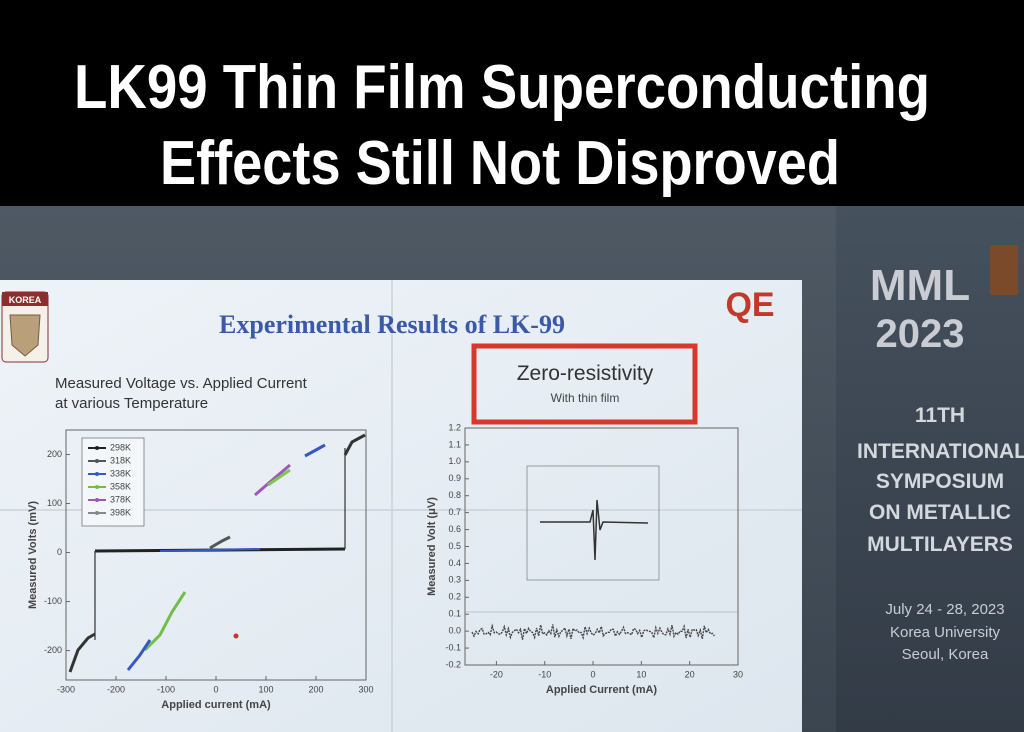 The height and width of the screenshot is (732, 1024). What do you see at coordinates (25, 335) in the screenshot?
I see `crest` at bounding box center [25, 335].